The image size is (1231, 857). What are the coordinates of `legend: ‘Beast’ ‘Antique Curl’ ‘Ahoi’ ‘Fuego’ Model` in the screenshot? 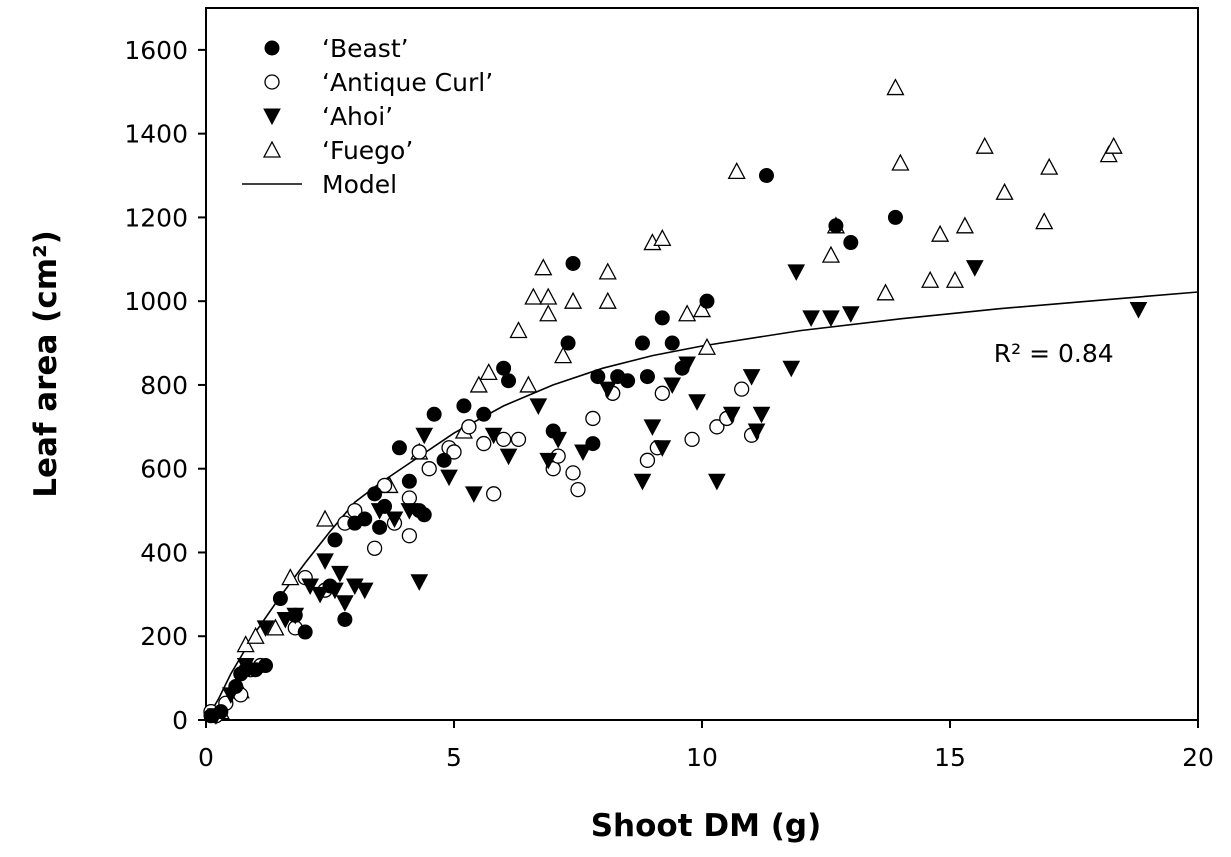 It's located at (367, 116).